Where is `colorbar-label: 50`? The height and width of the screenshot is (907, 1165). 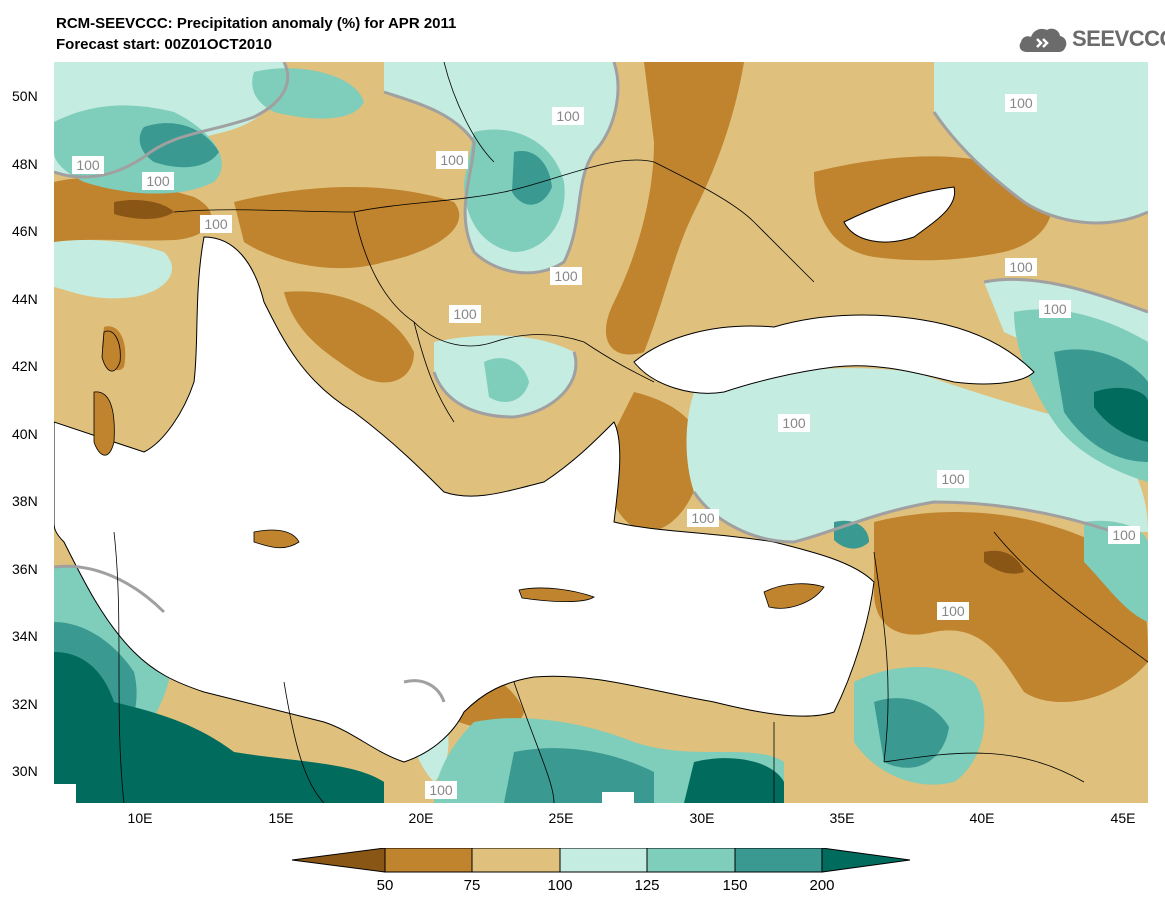 colorbar-label: 50 is located at coordinates (385, 885).